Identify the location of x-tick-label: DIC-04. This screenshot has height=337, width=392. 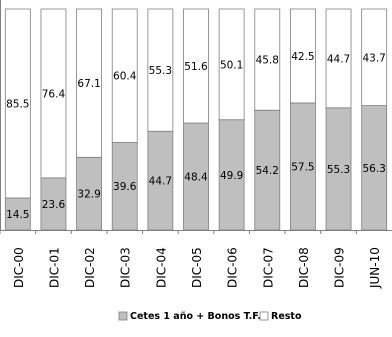
(161, 267).